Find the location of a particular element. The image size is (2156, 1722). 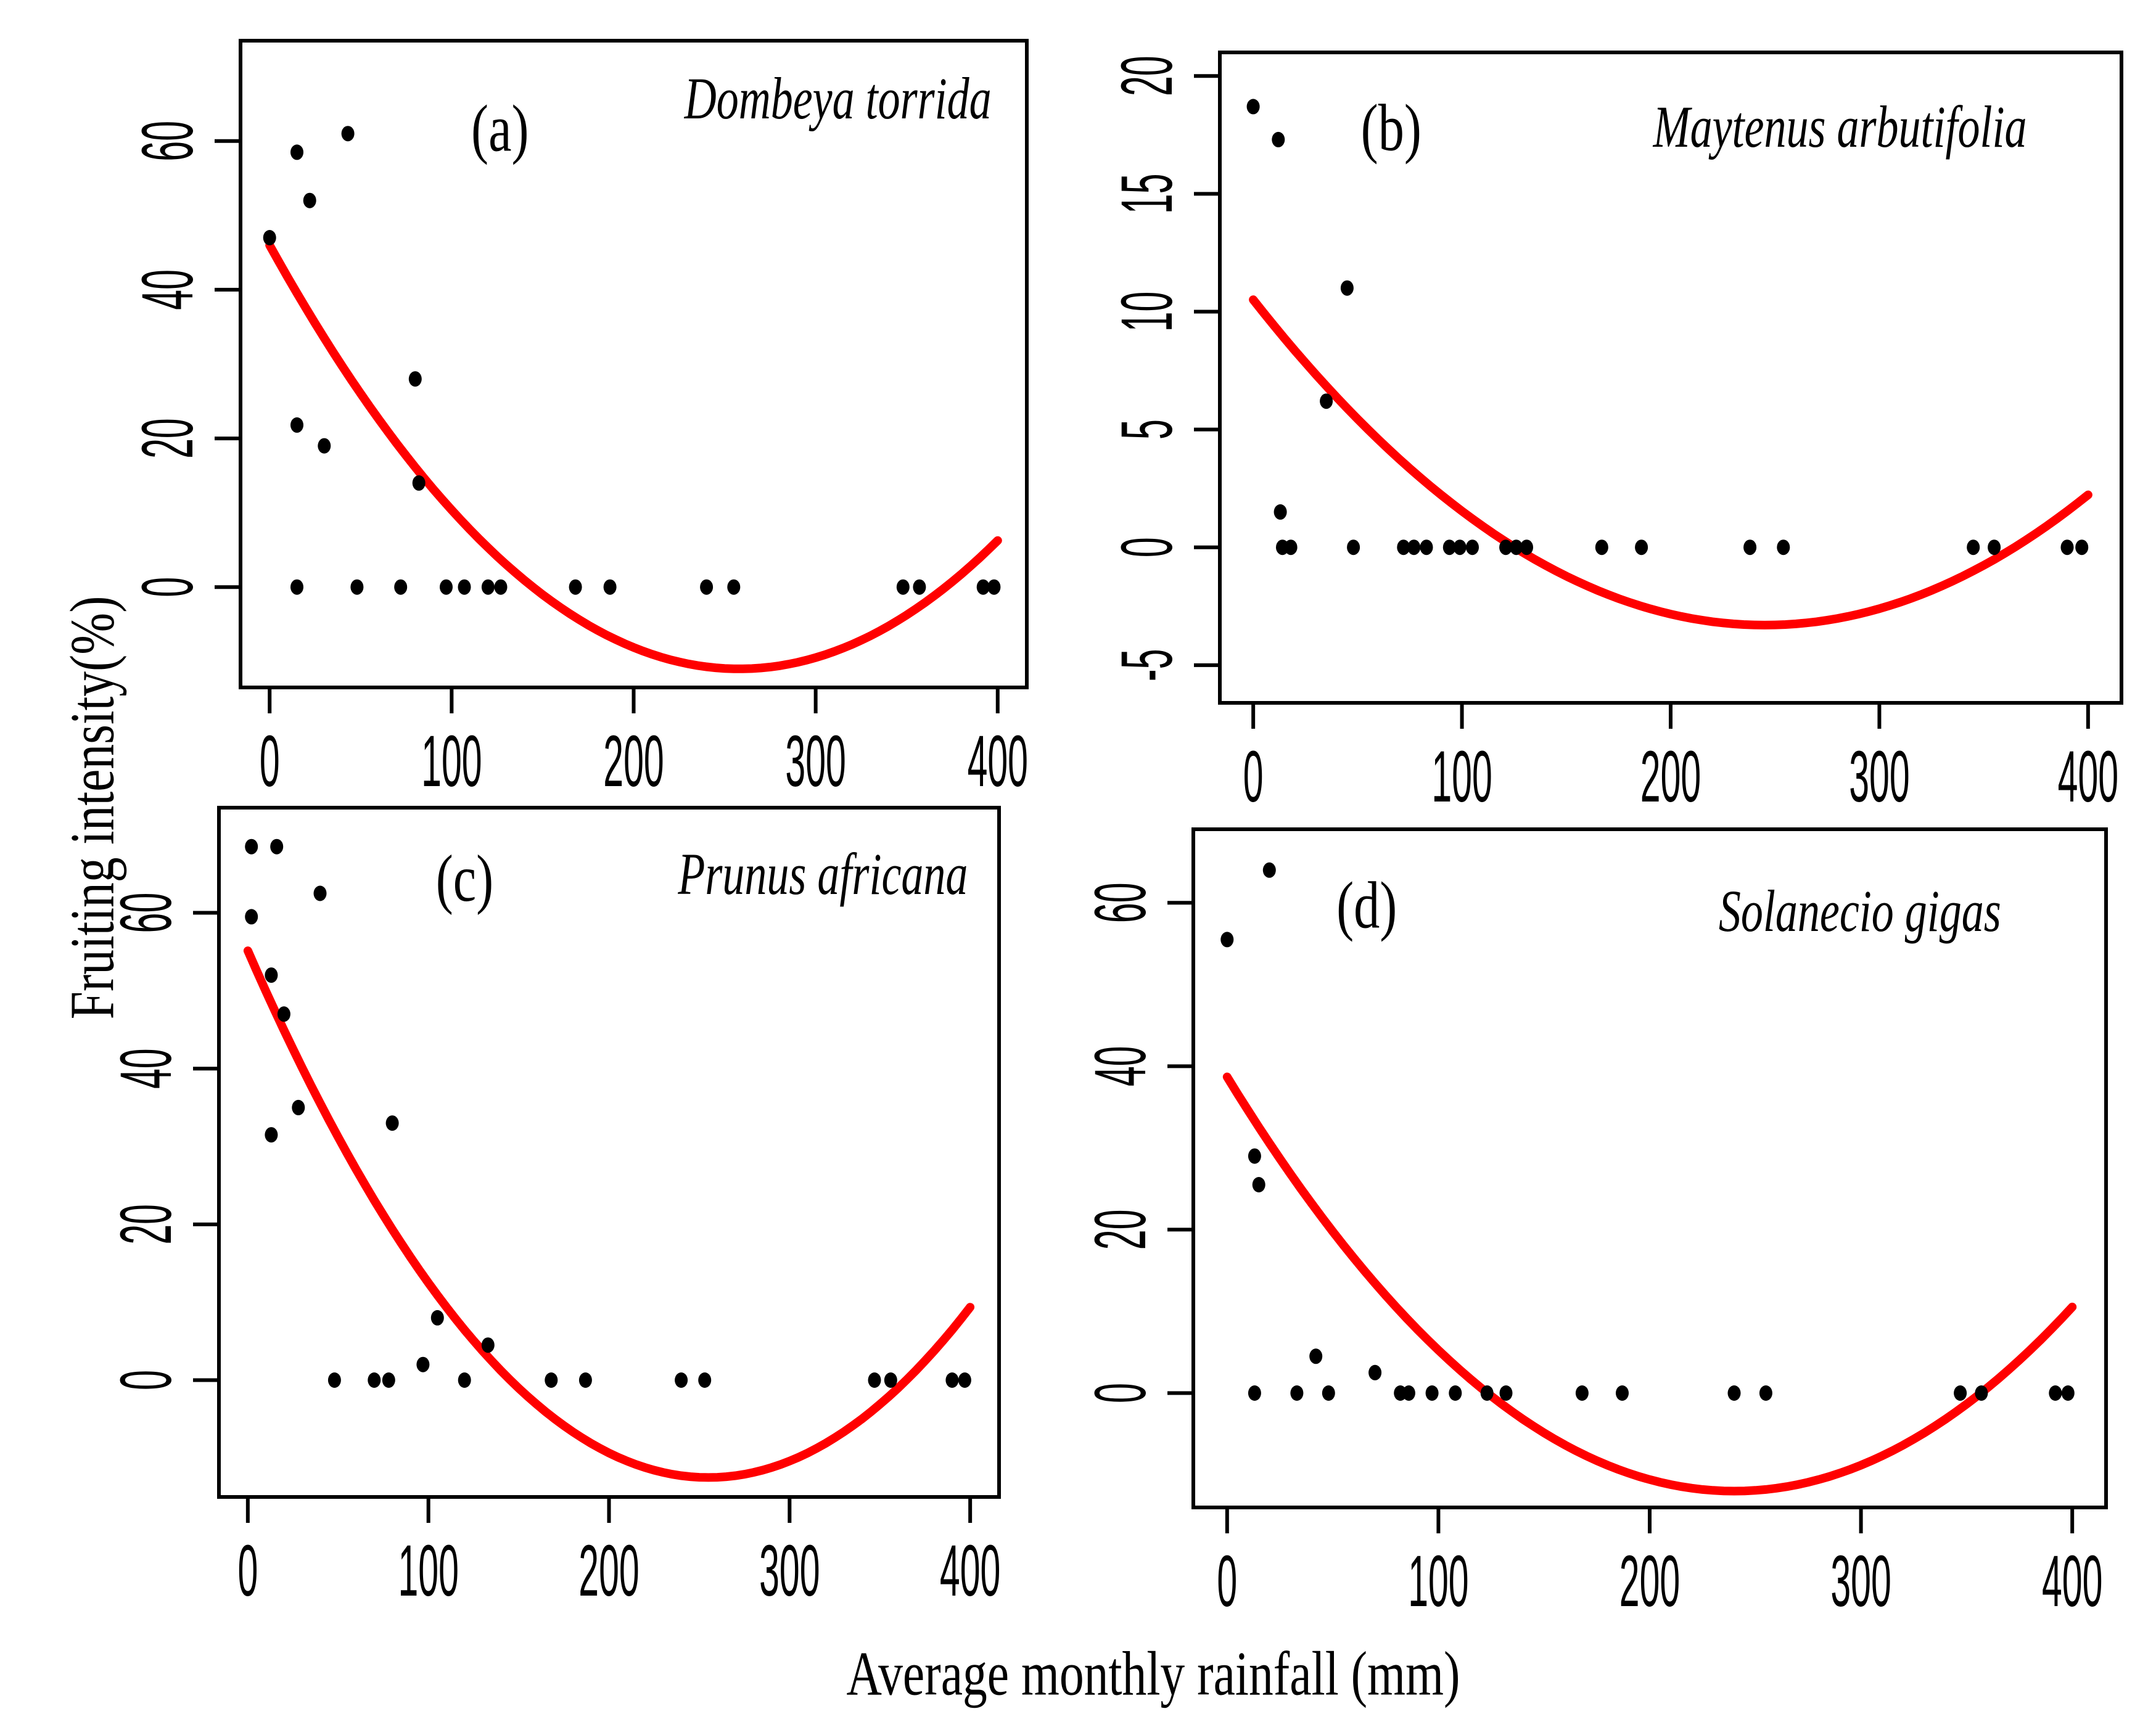

y-axis-label: Fruiting intensity(%) is located at coordinates (92, 808).